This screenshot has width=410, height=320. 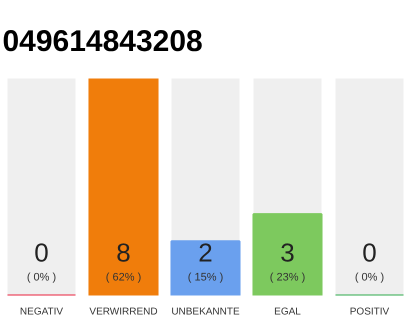 What do you see at coordinates (123, 312) in the screenshot?
I see `x-tick-label: VERWIRREND` at bounding box center [123, 312].